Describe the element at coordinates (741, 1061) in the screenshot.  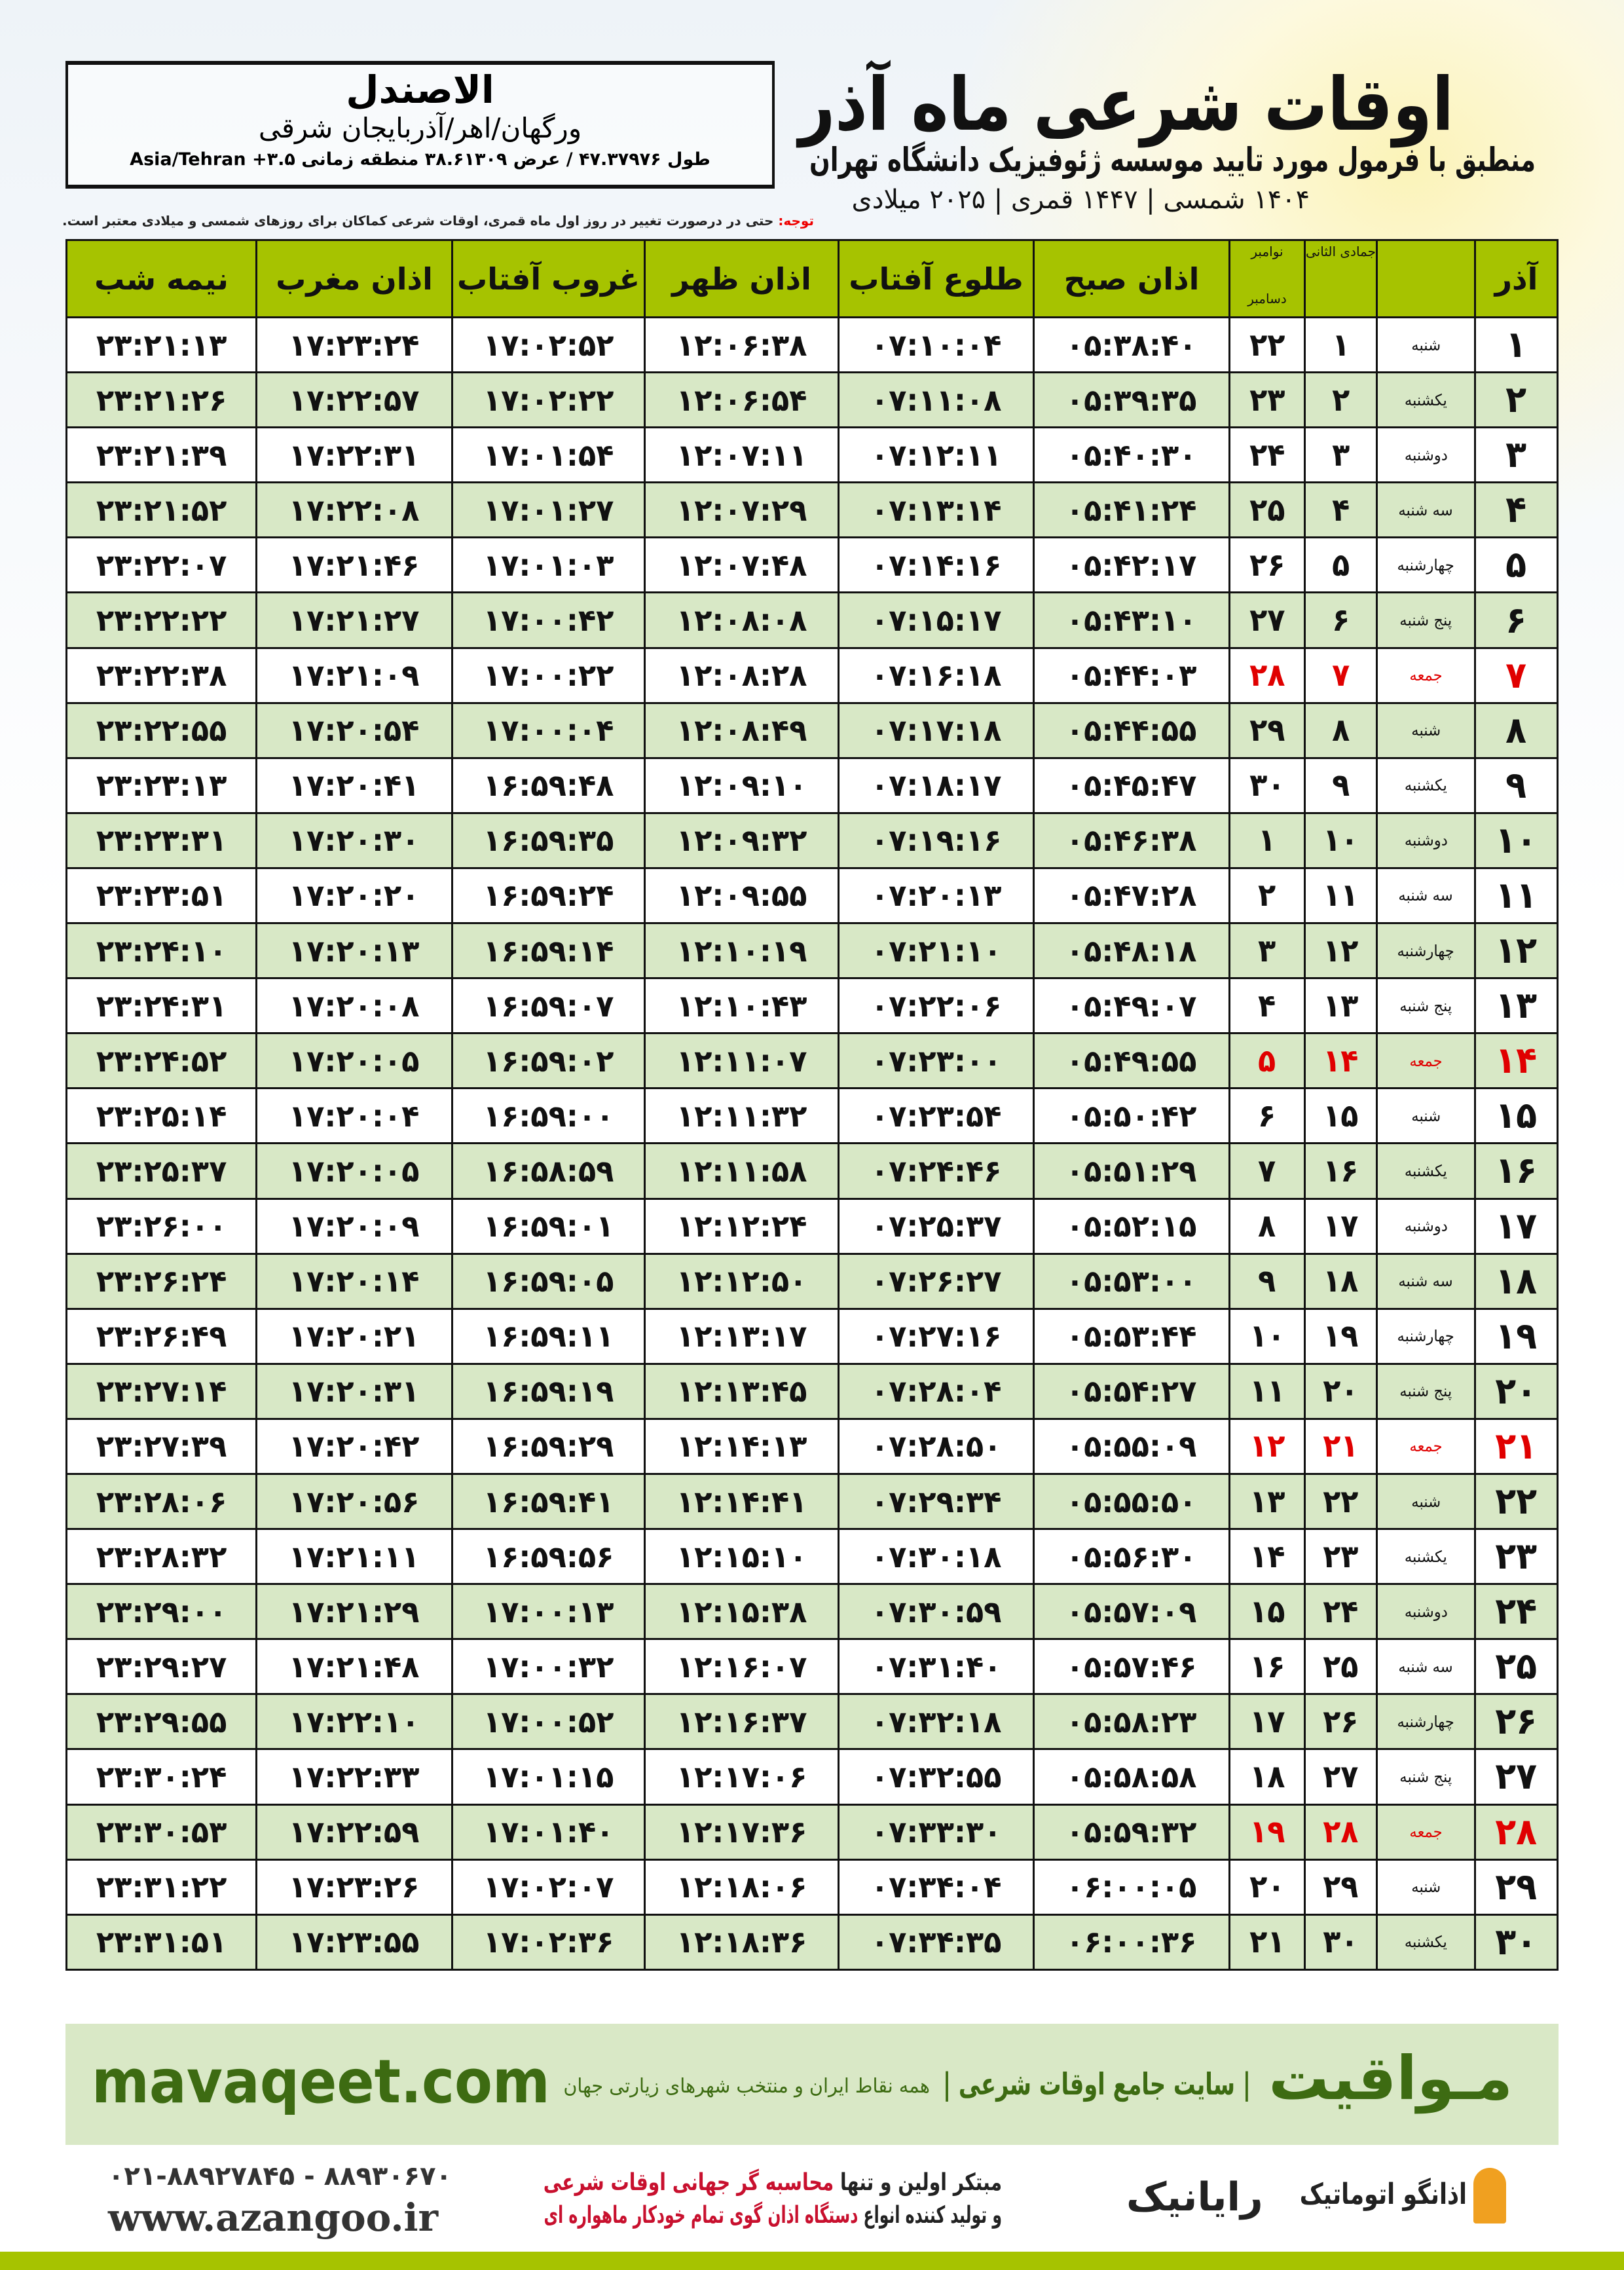
I see `cell-text: ۱۲:۱۱:۰۷` at that location.